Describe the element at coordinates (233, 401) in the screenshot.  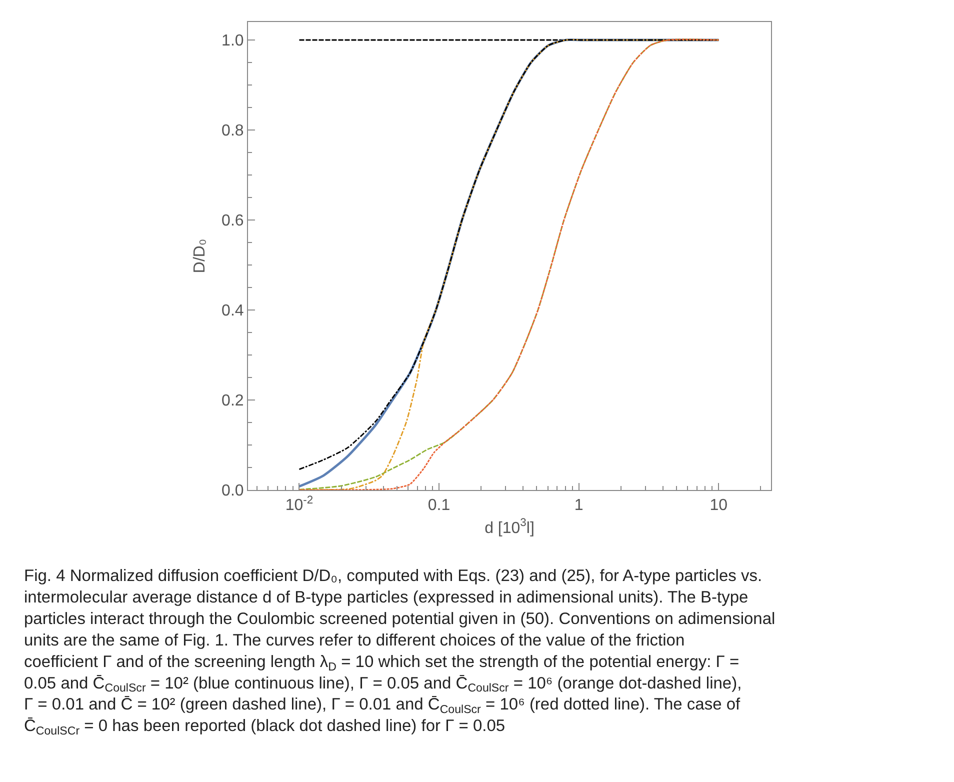
I see `y-tick-label: 0.2` at that location.